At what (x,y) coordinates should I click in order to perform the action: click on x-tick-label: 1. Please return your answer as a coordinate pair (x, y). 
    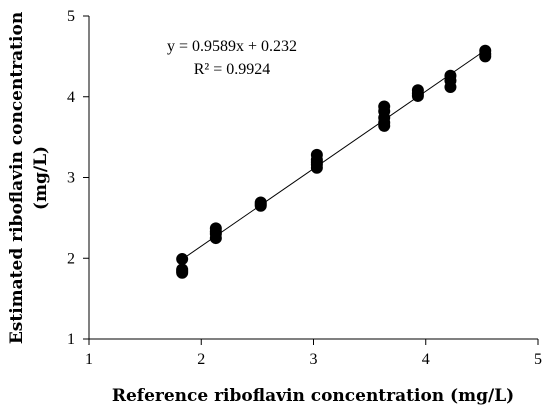
    Looking at the image, I should click on (89, 359).